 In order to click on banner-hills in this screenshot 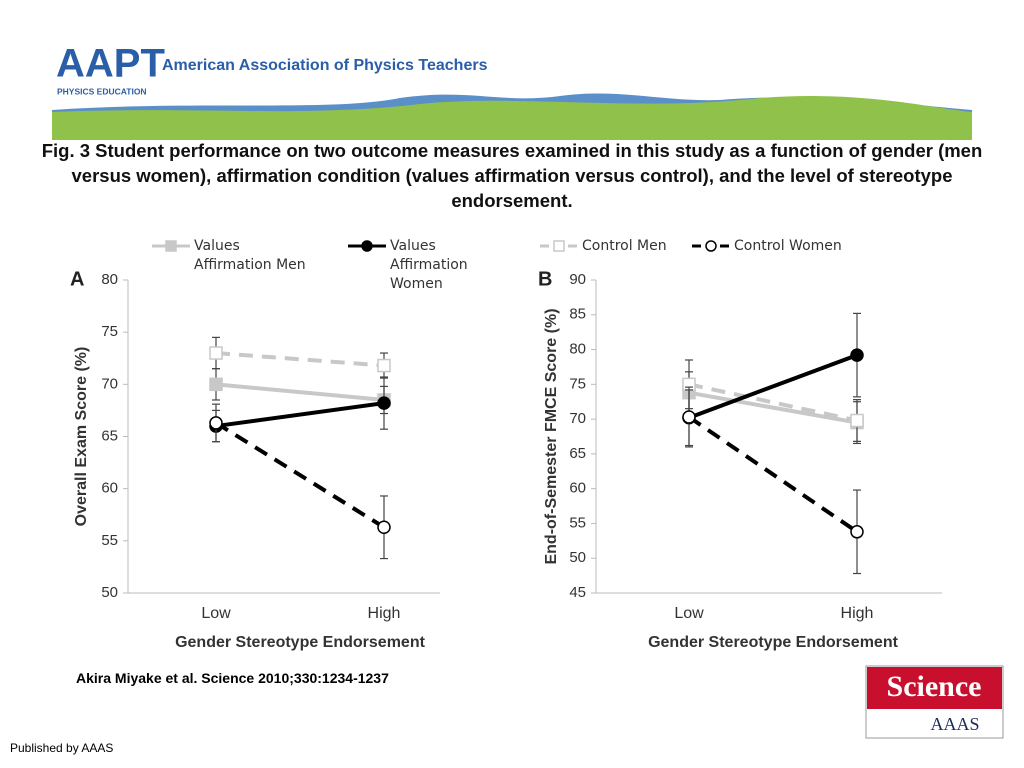, I will do `click(512, 117)`.